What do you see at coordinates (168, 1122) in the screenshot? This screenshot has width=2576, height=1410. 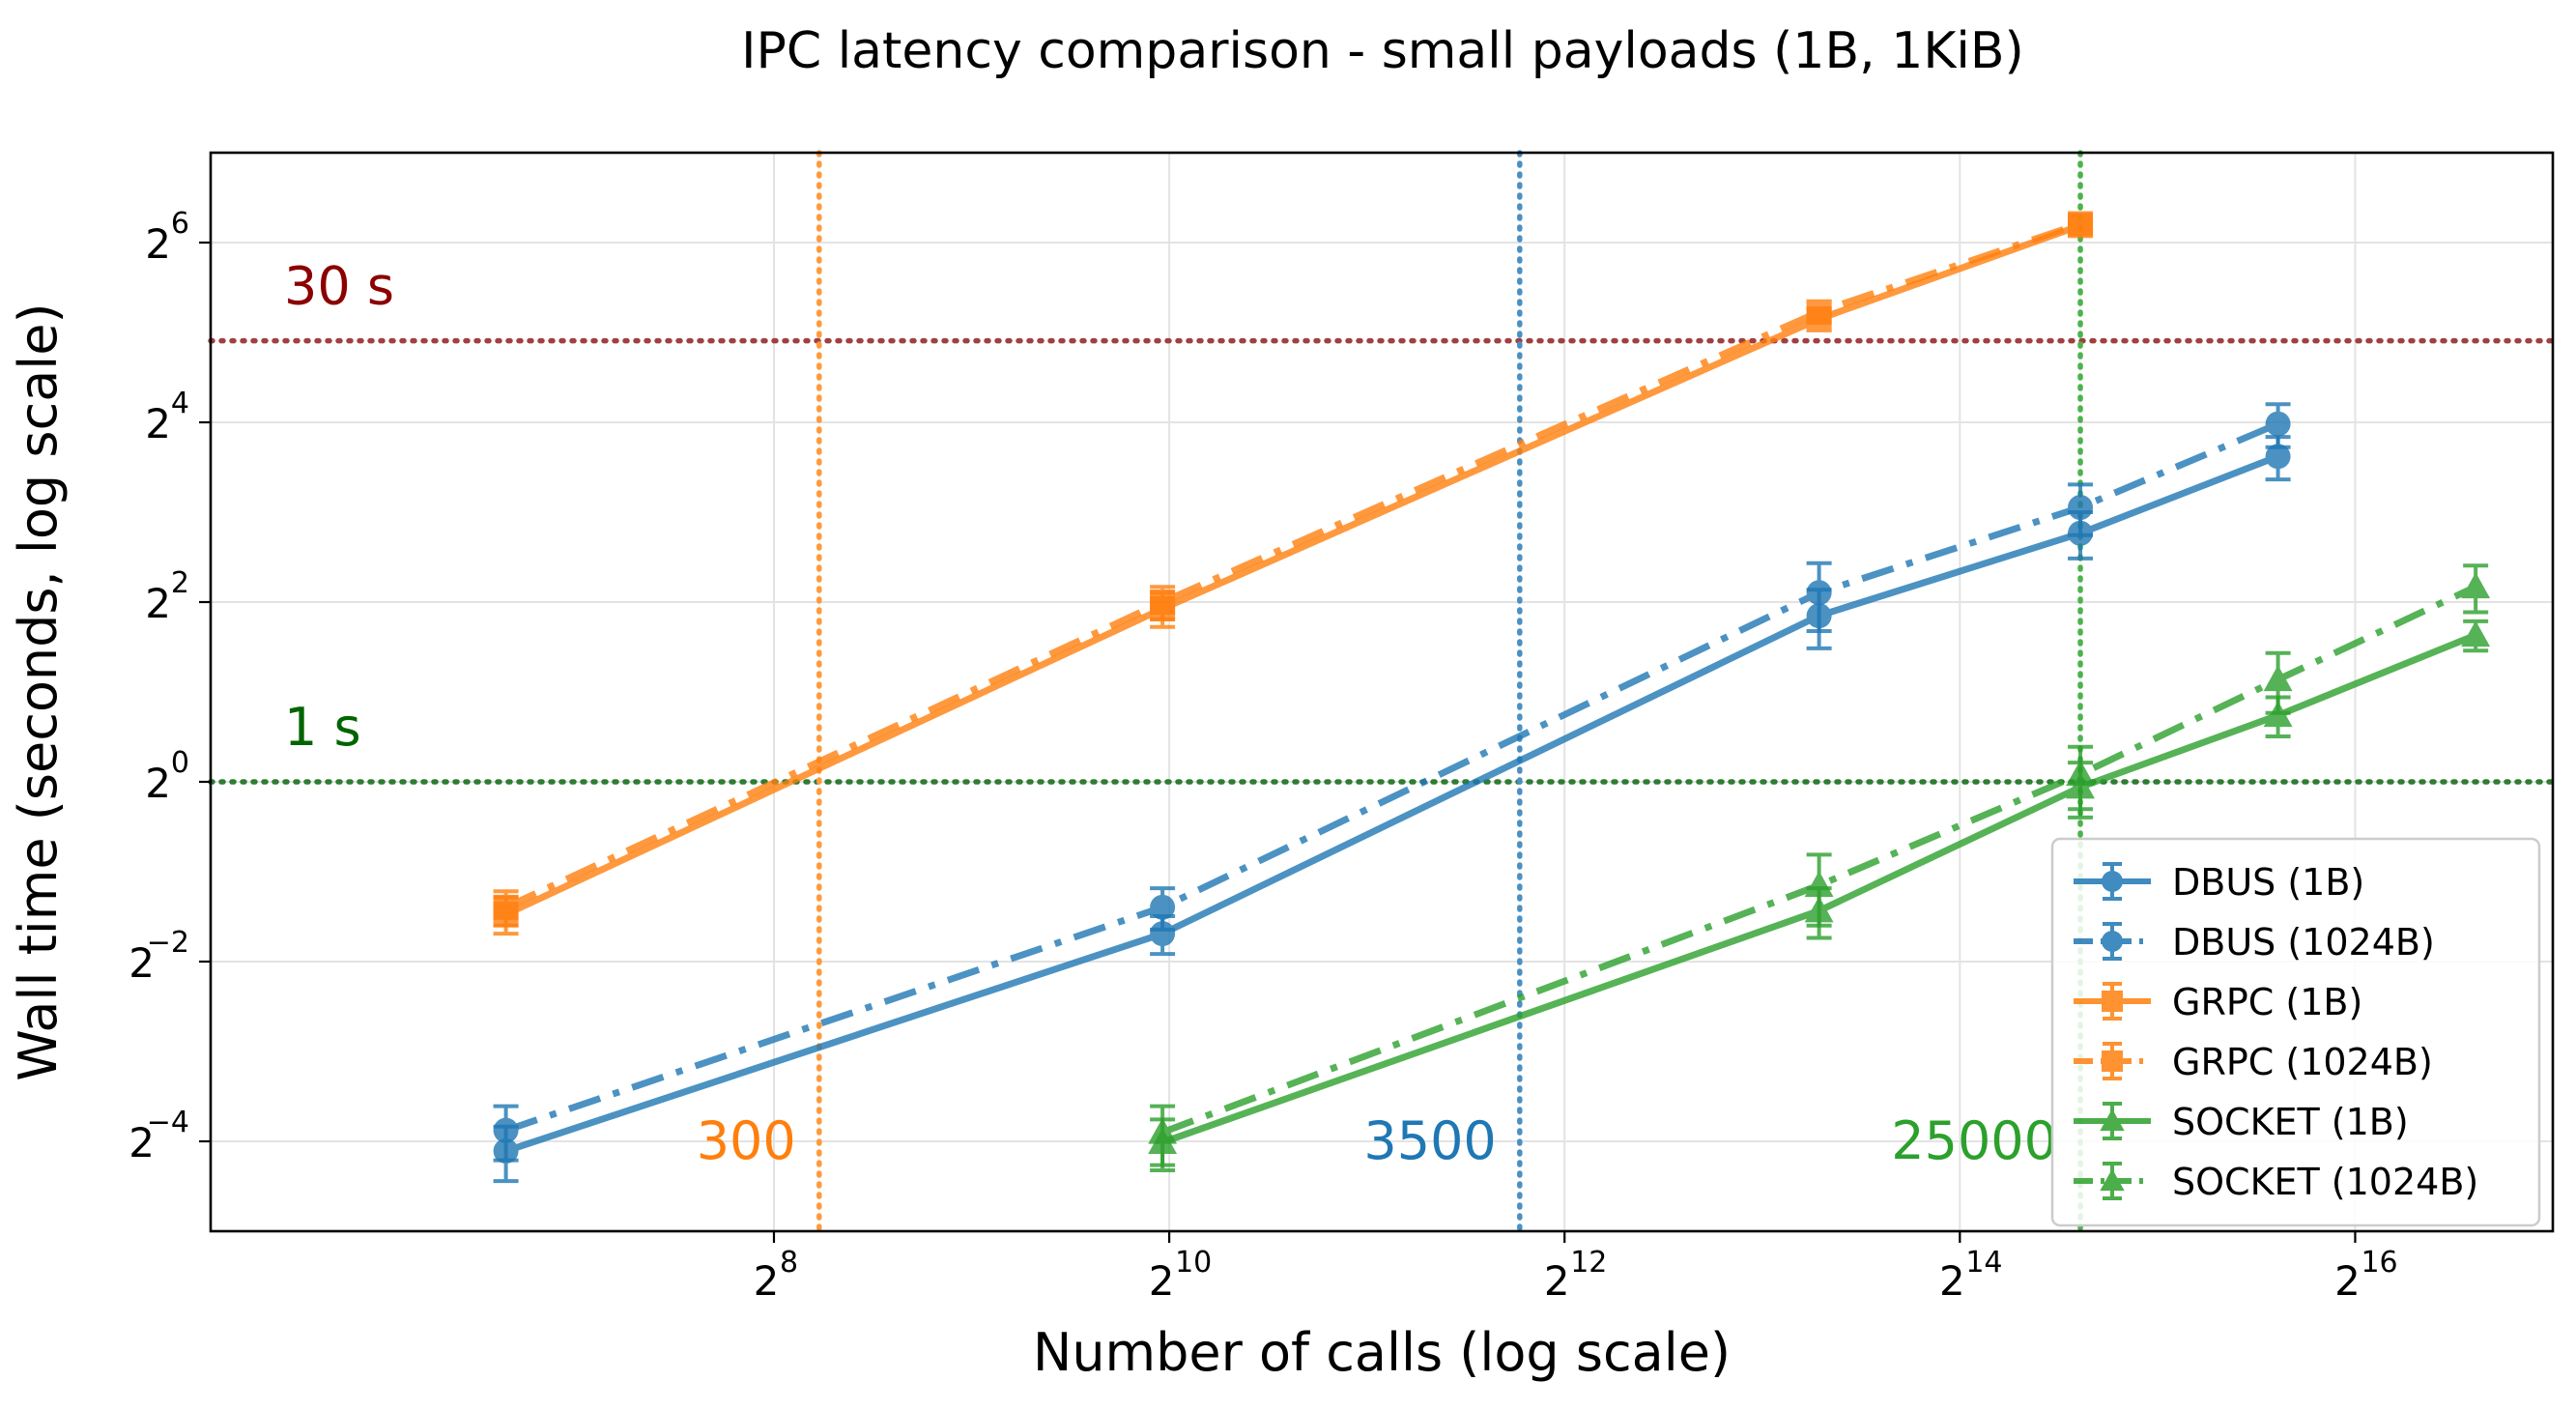 I see `y-tick-exponent: −4` at bounding box center [168, 1122].